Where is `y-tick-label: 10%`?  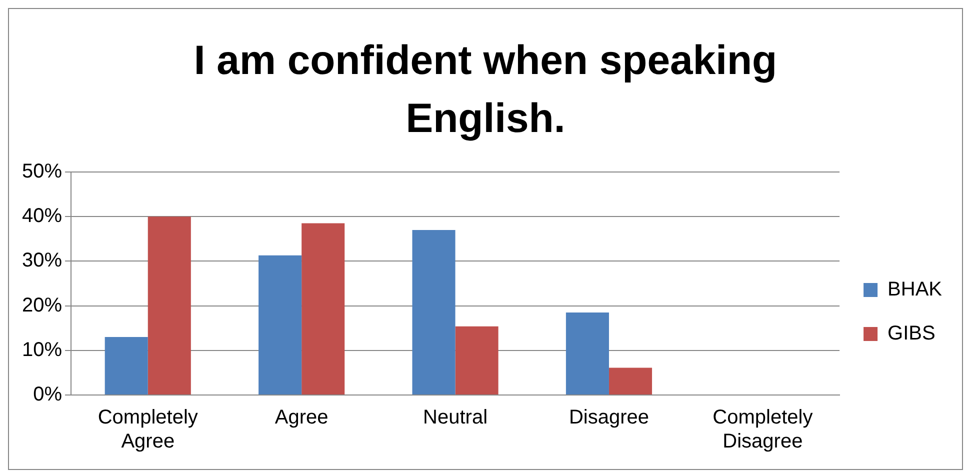 y-tick-label: 10% is located at coordinates (42, 349).